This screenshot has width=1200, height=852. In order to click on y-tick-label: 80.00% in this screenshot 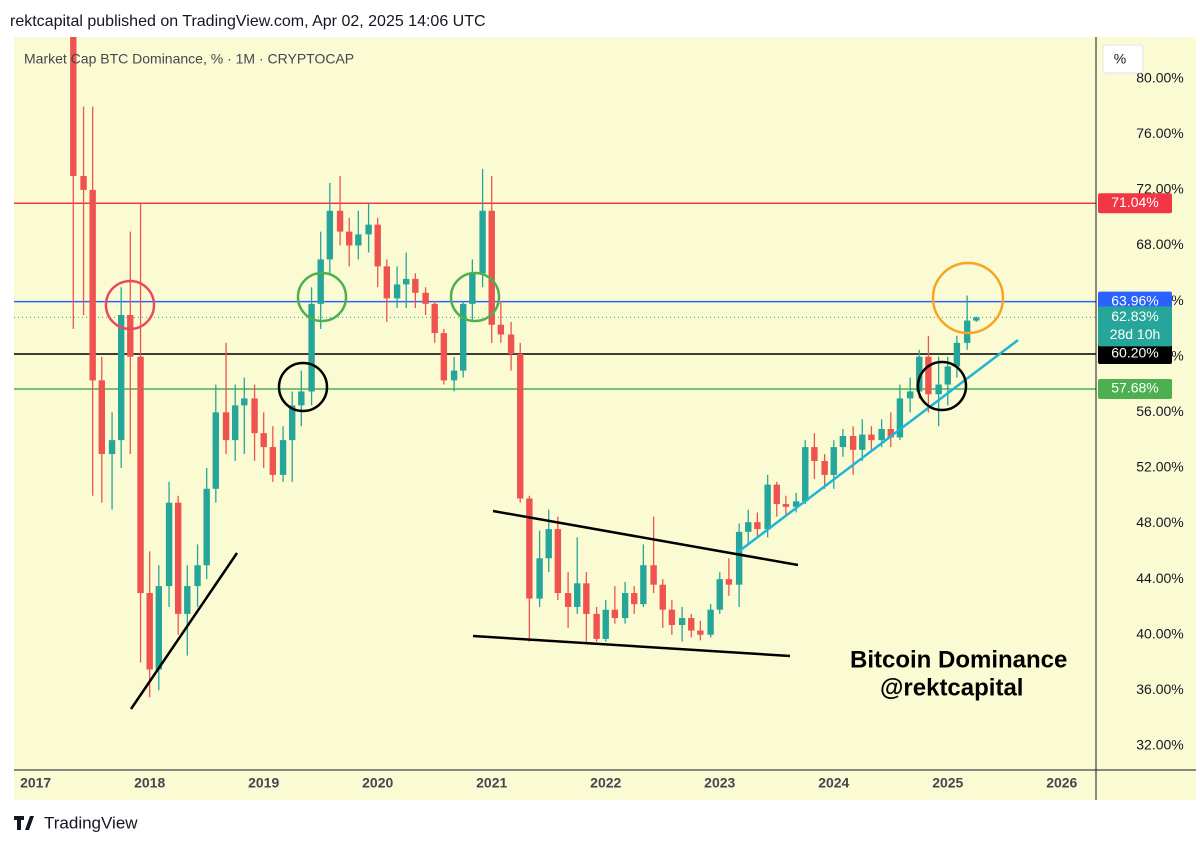, I will do `click(1159, 77)`.